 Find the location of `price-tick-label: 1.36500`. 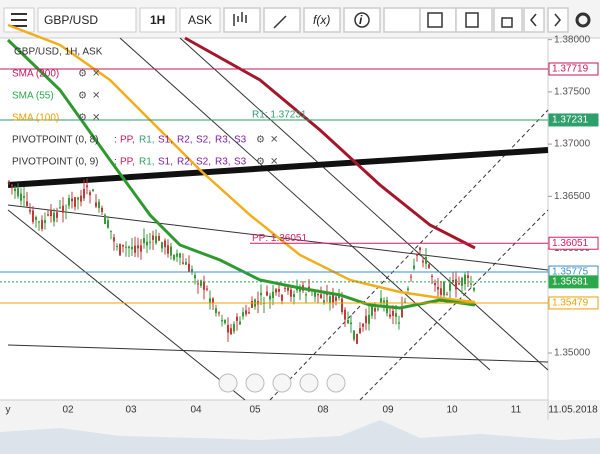

price-tick-label: 1.36500 is located at coordinates (572, 196).